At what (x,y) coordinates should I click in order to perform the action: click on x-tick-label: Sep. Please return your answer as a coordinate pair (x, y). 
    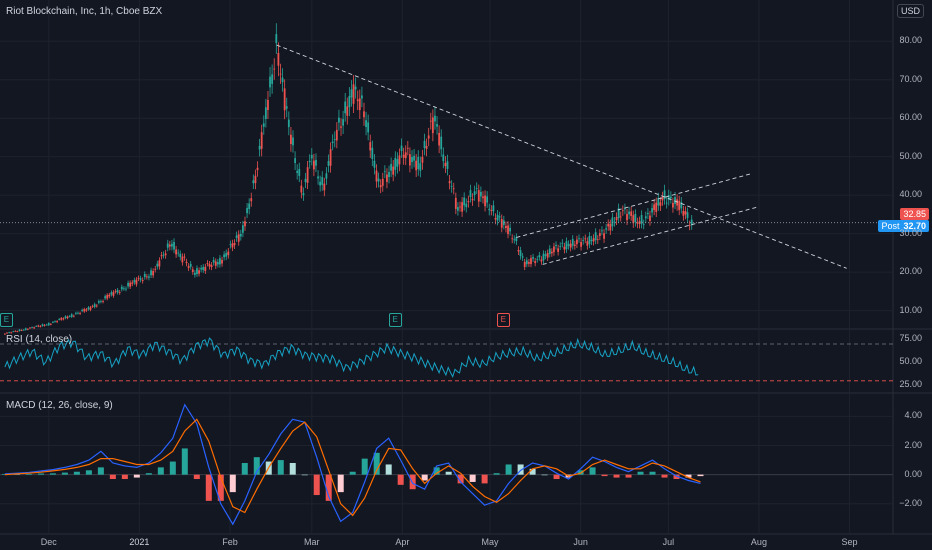
    Looking at the image, I should click on (849, 542).